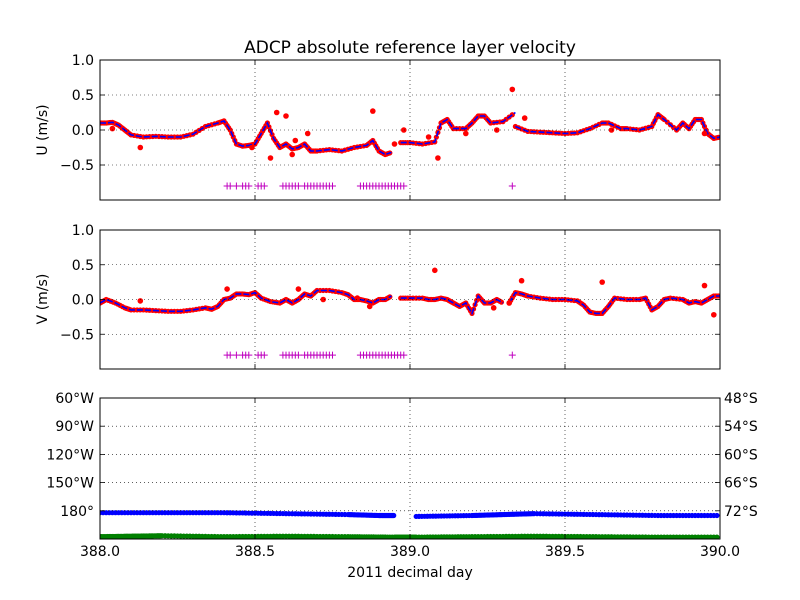 The width and height of the screenshot is (800, 600). I want to click on latitude-tick-label: 48°S, so click(741, 399).